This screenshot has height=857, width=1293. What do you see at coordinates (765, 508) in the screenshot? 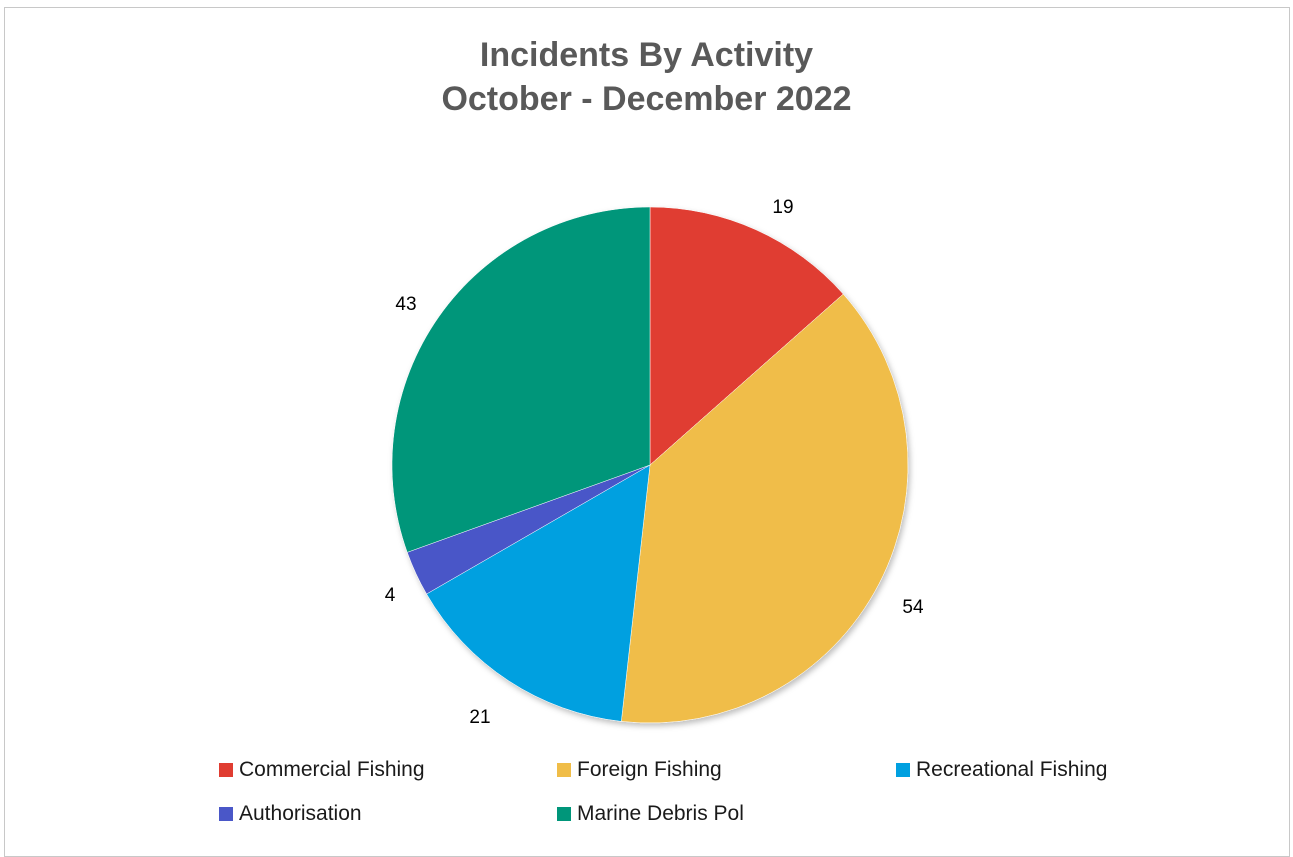
I see `pie-slice-foreign-fishing` at bounding box center [765, 508].